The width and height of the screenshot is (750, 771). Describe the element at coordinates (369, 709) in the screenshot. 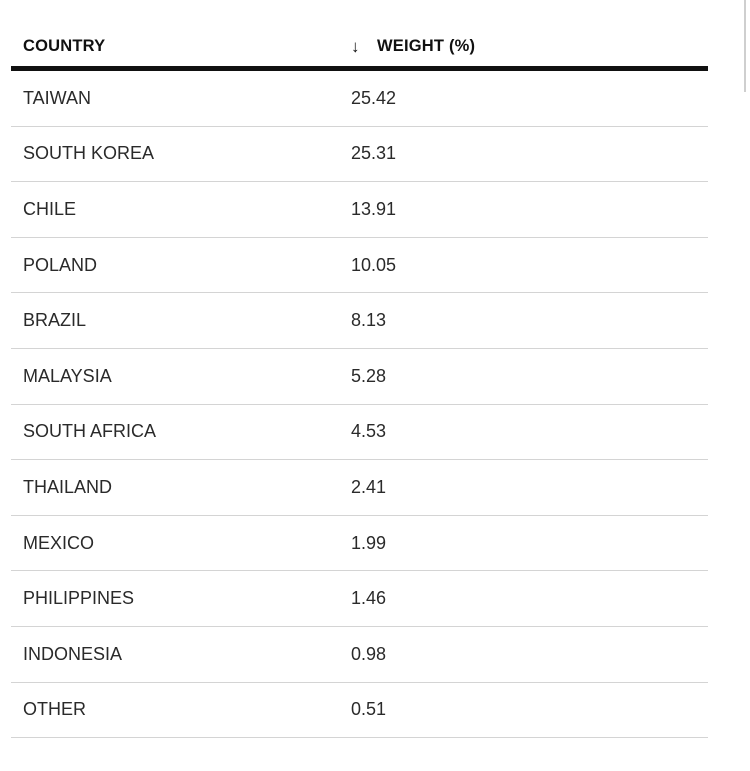

I see `weight-cell: 0.51` at that location.